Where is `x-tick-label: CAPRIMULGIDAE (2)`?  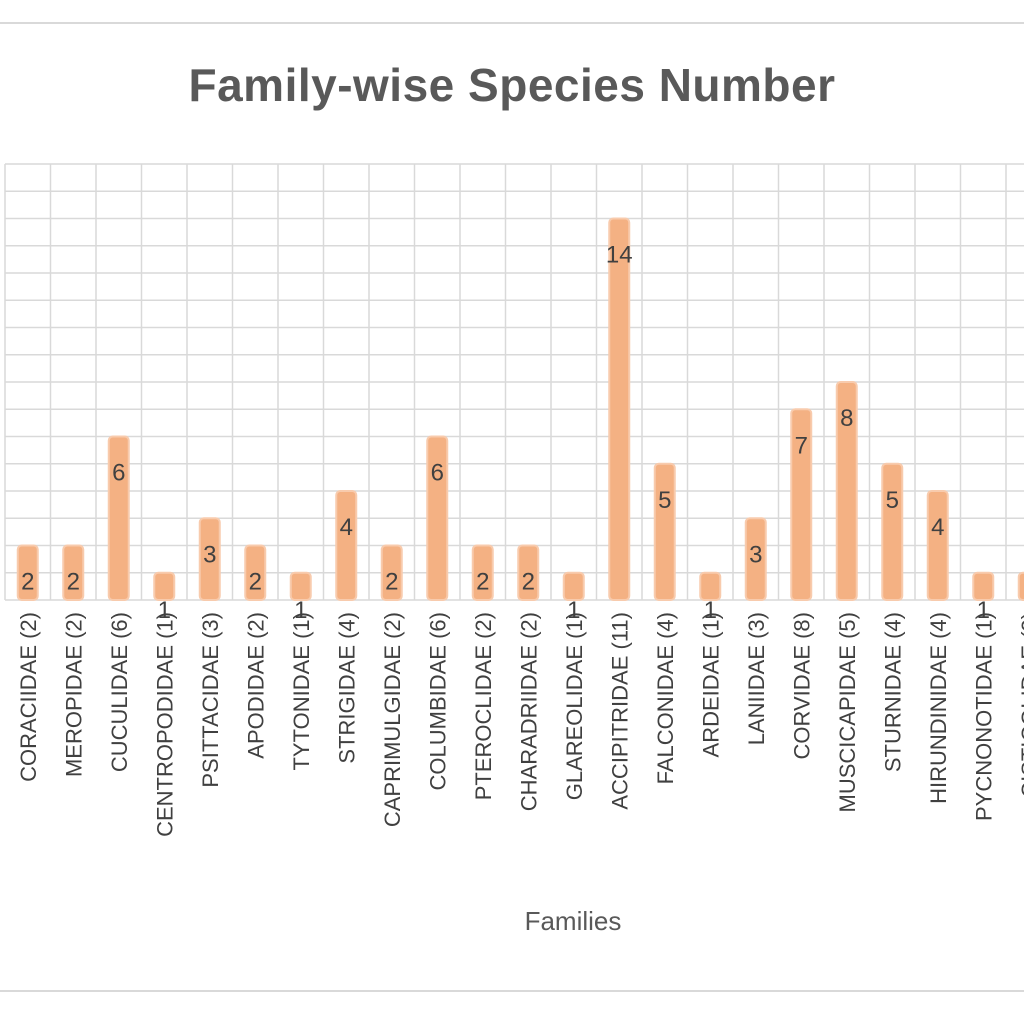 x-tick-label: CAPRIMULGIDAE (2) is located at coordinates (392, 719).